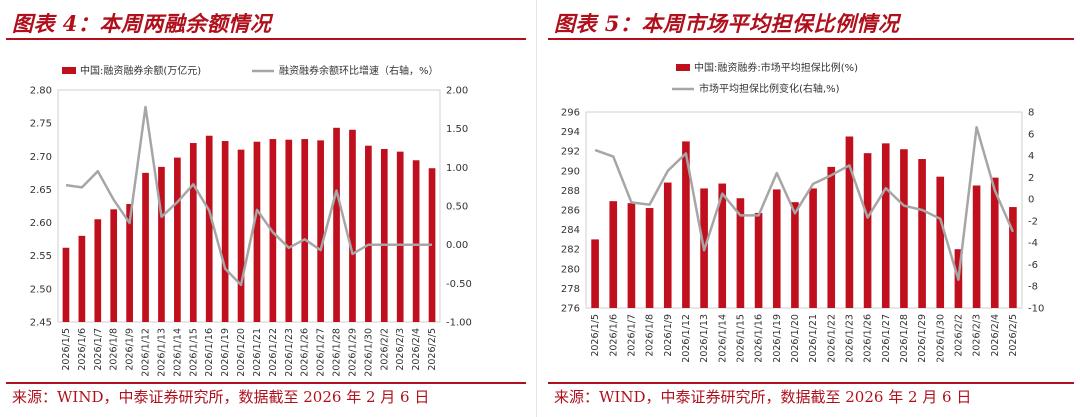 This screenshot has width=1080, height=417. I want to click on right-xtick-label: 2026/1/5, so click(595, 335).